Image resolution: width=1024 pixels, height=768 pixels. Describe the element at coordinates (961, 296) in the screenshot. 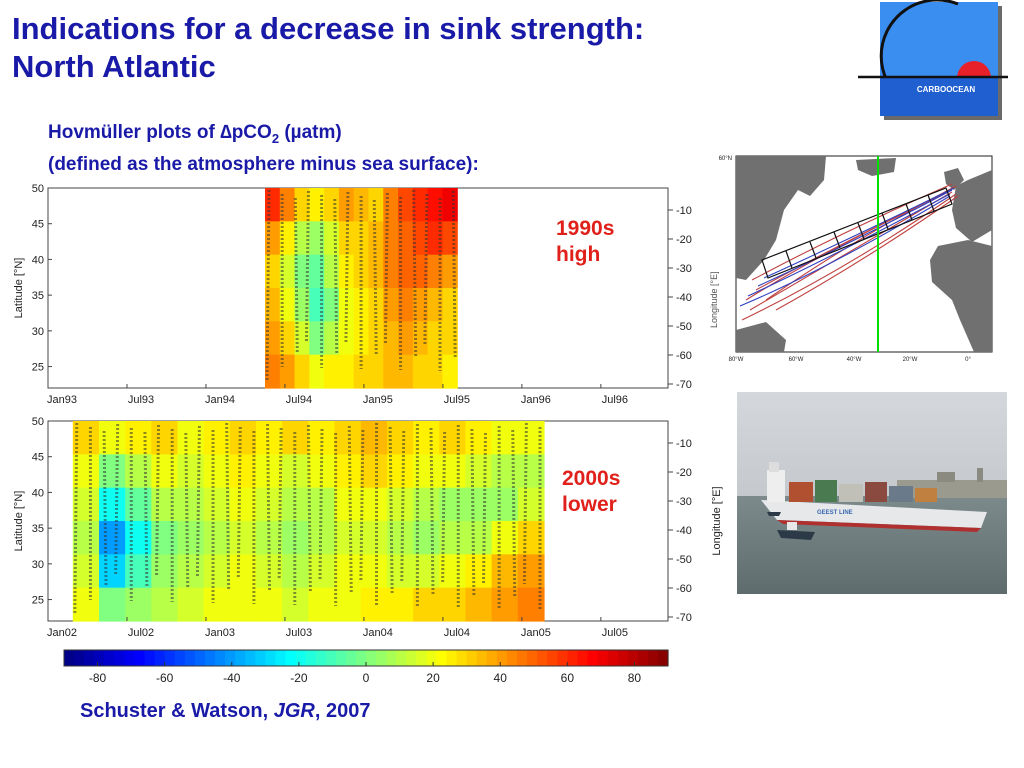

I see `africa-shape` at that location.